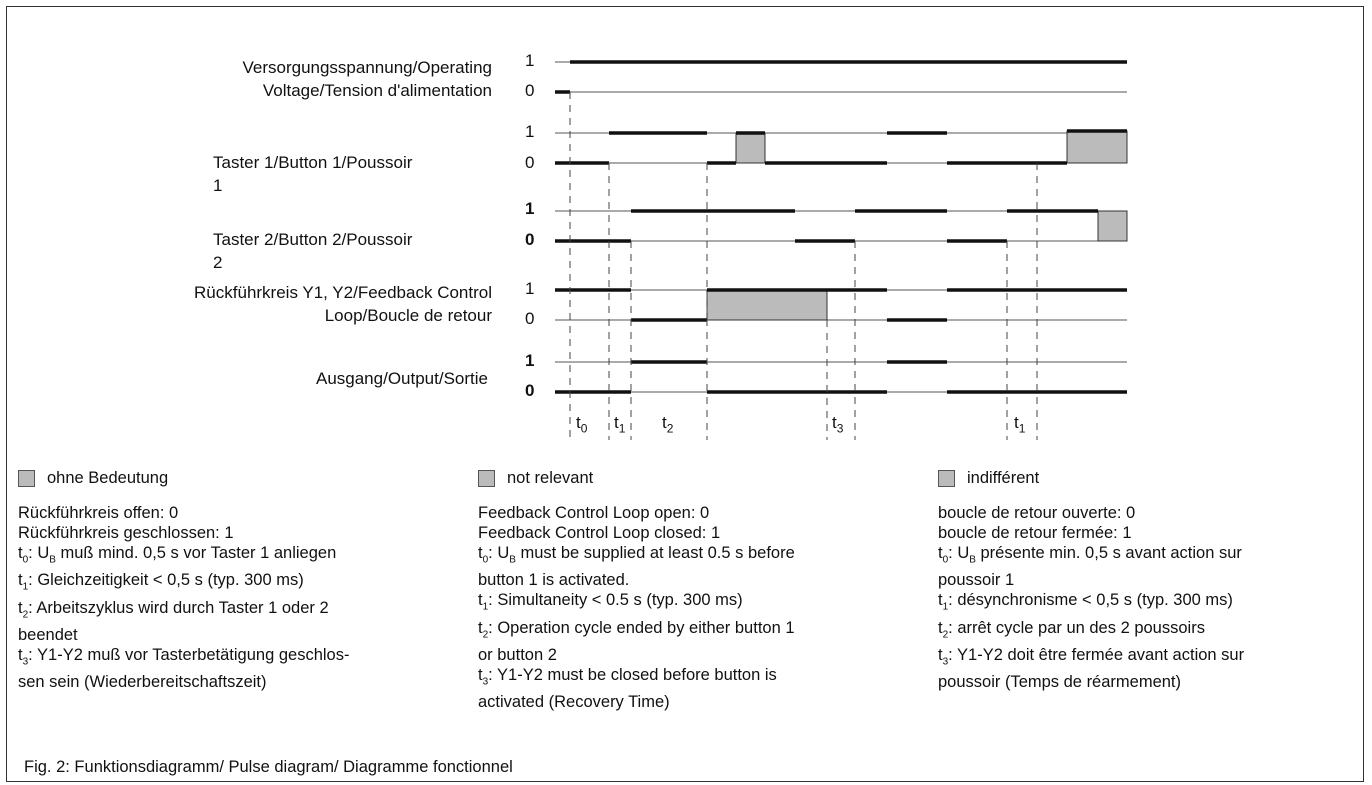 Image resolution: width=1372 pixels, height=785 pixels. I want to click on time-label-t3: t3, so click(838, 424).